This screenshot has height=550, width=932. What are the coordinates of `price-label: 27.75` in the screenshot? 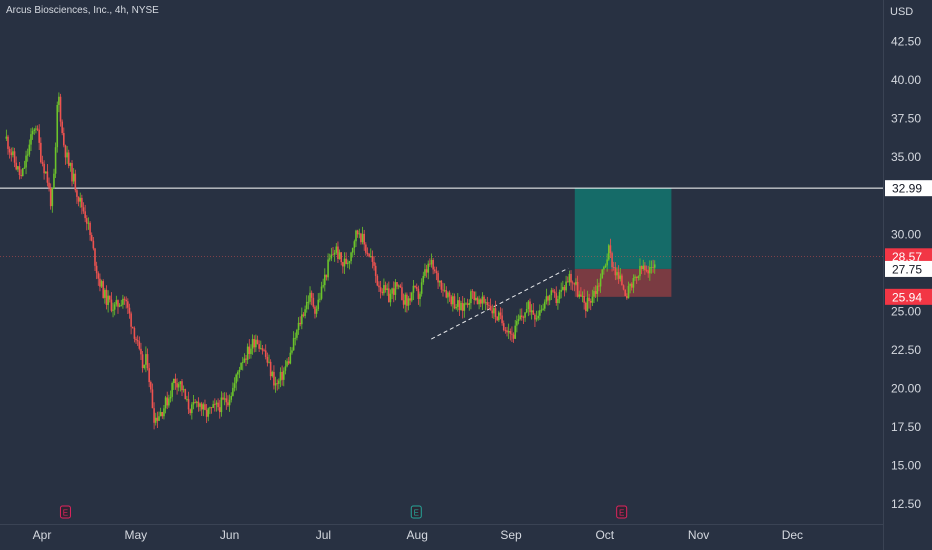 It's located at (908, 268).